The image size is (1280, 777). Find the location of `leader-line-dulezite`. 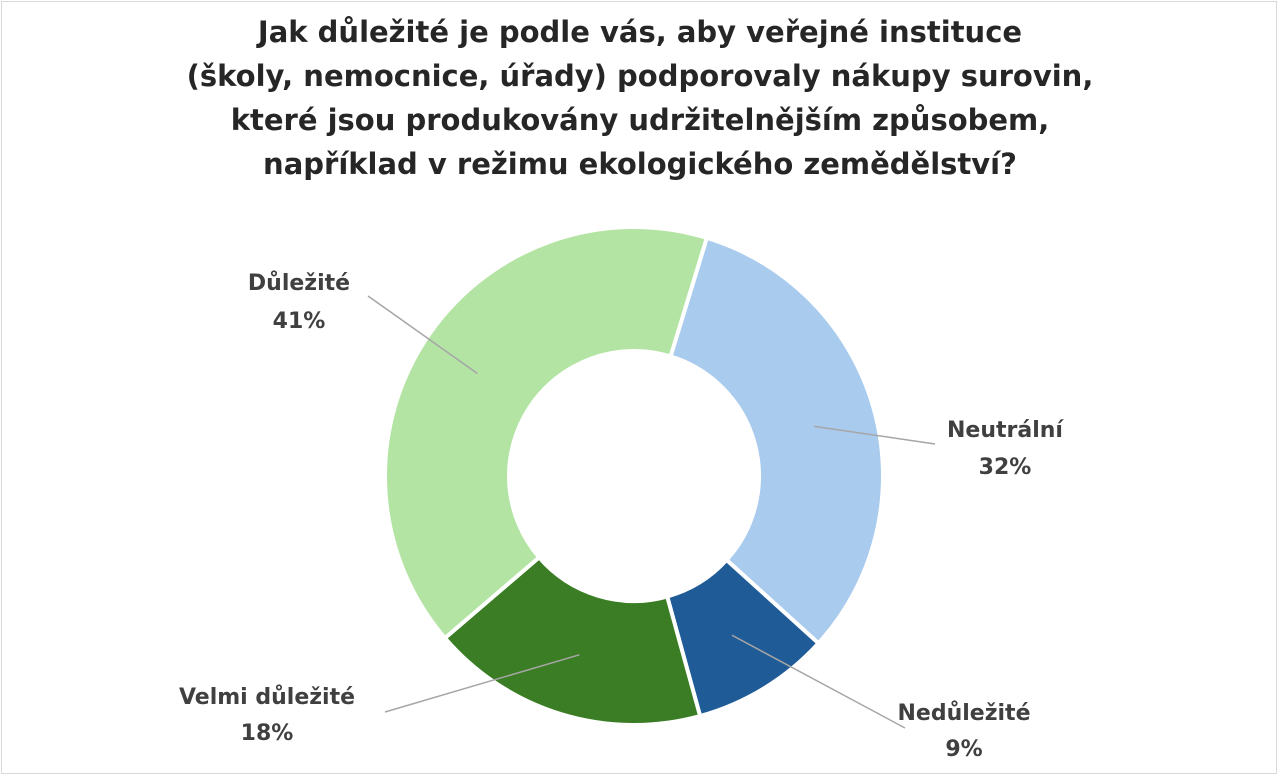

leader-line-dulezite is located at coordinates (422, 335).